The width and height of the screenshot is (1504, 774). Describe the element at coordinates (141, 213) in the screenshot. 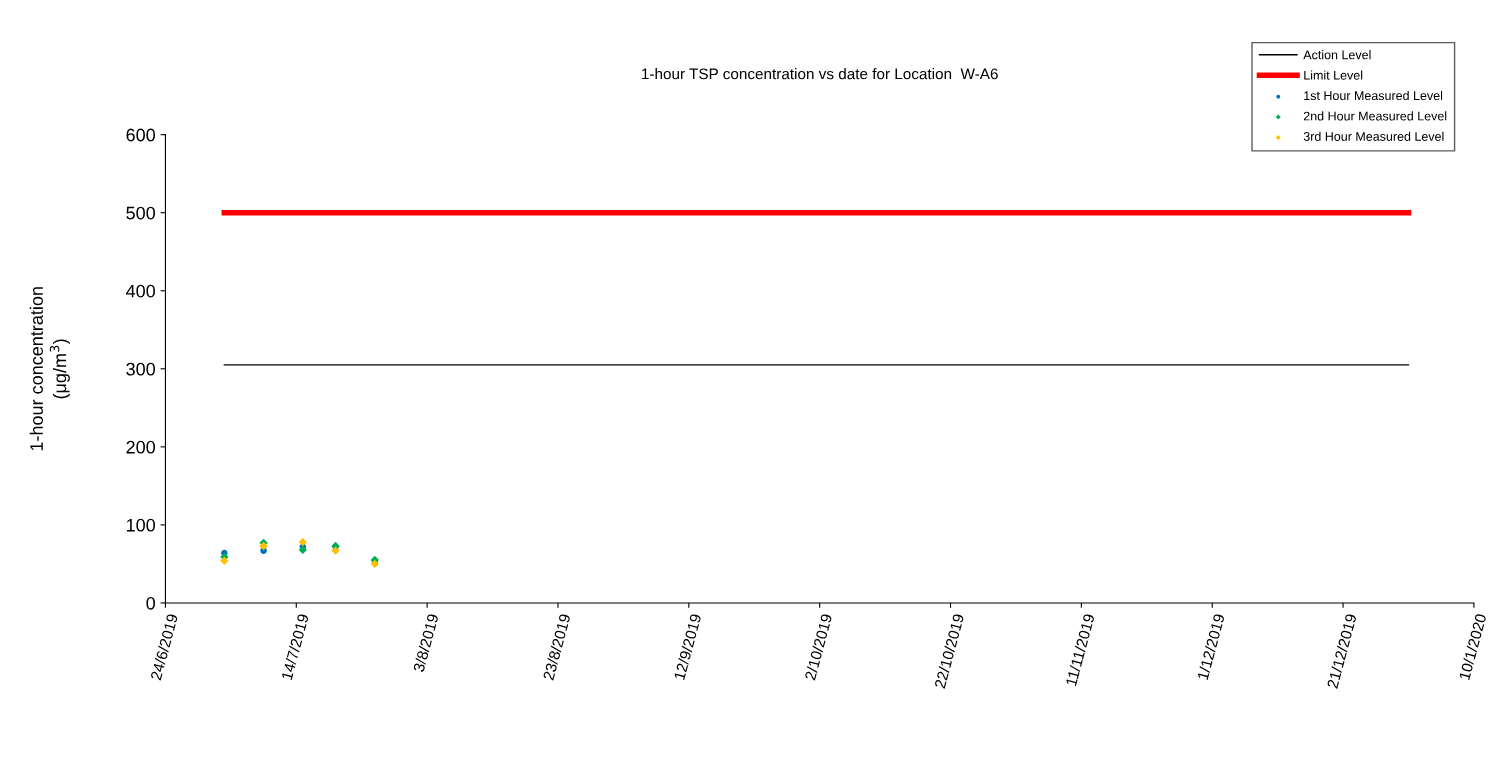

I see `y-tick-label: 500` at that location.